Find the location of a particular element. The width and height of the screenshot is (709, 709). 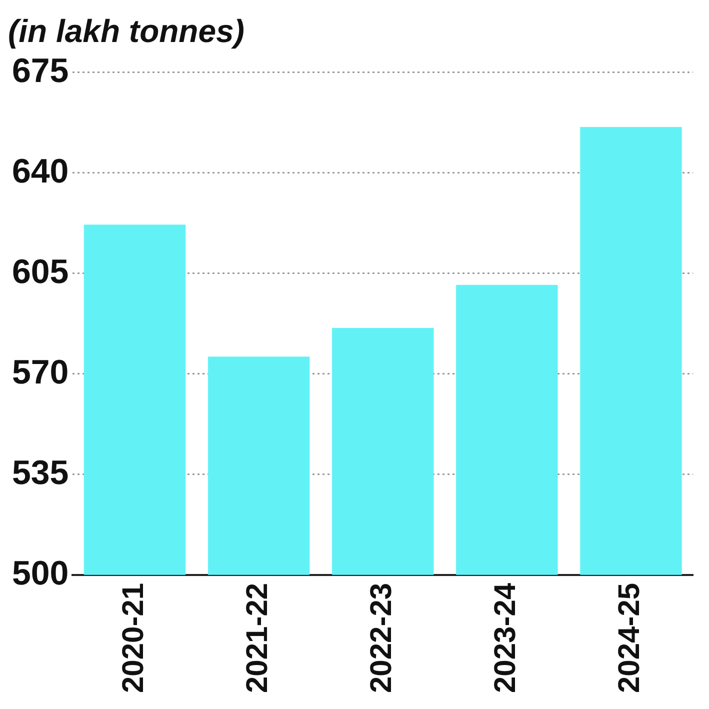

y-tick-label: 640 is located at coordinates (40, 171).